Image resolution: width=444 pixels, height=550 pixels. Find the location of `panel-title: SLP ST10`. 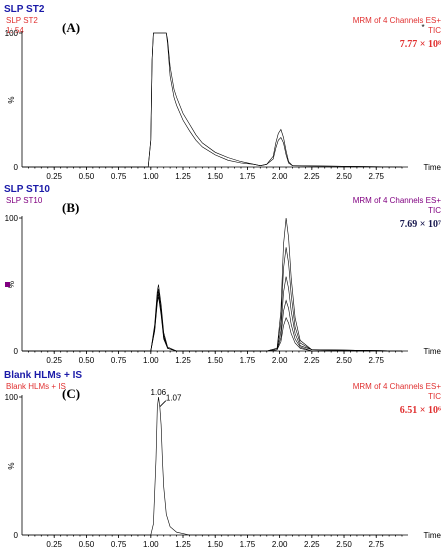

panel-title: SLP ST10 is located at coordinates (27, 189).